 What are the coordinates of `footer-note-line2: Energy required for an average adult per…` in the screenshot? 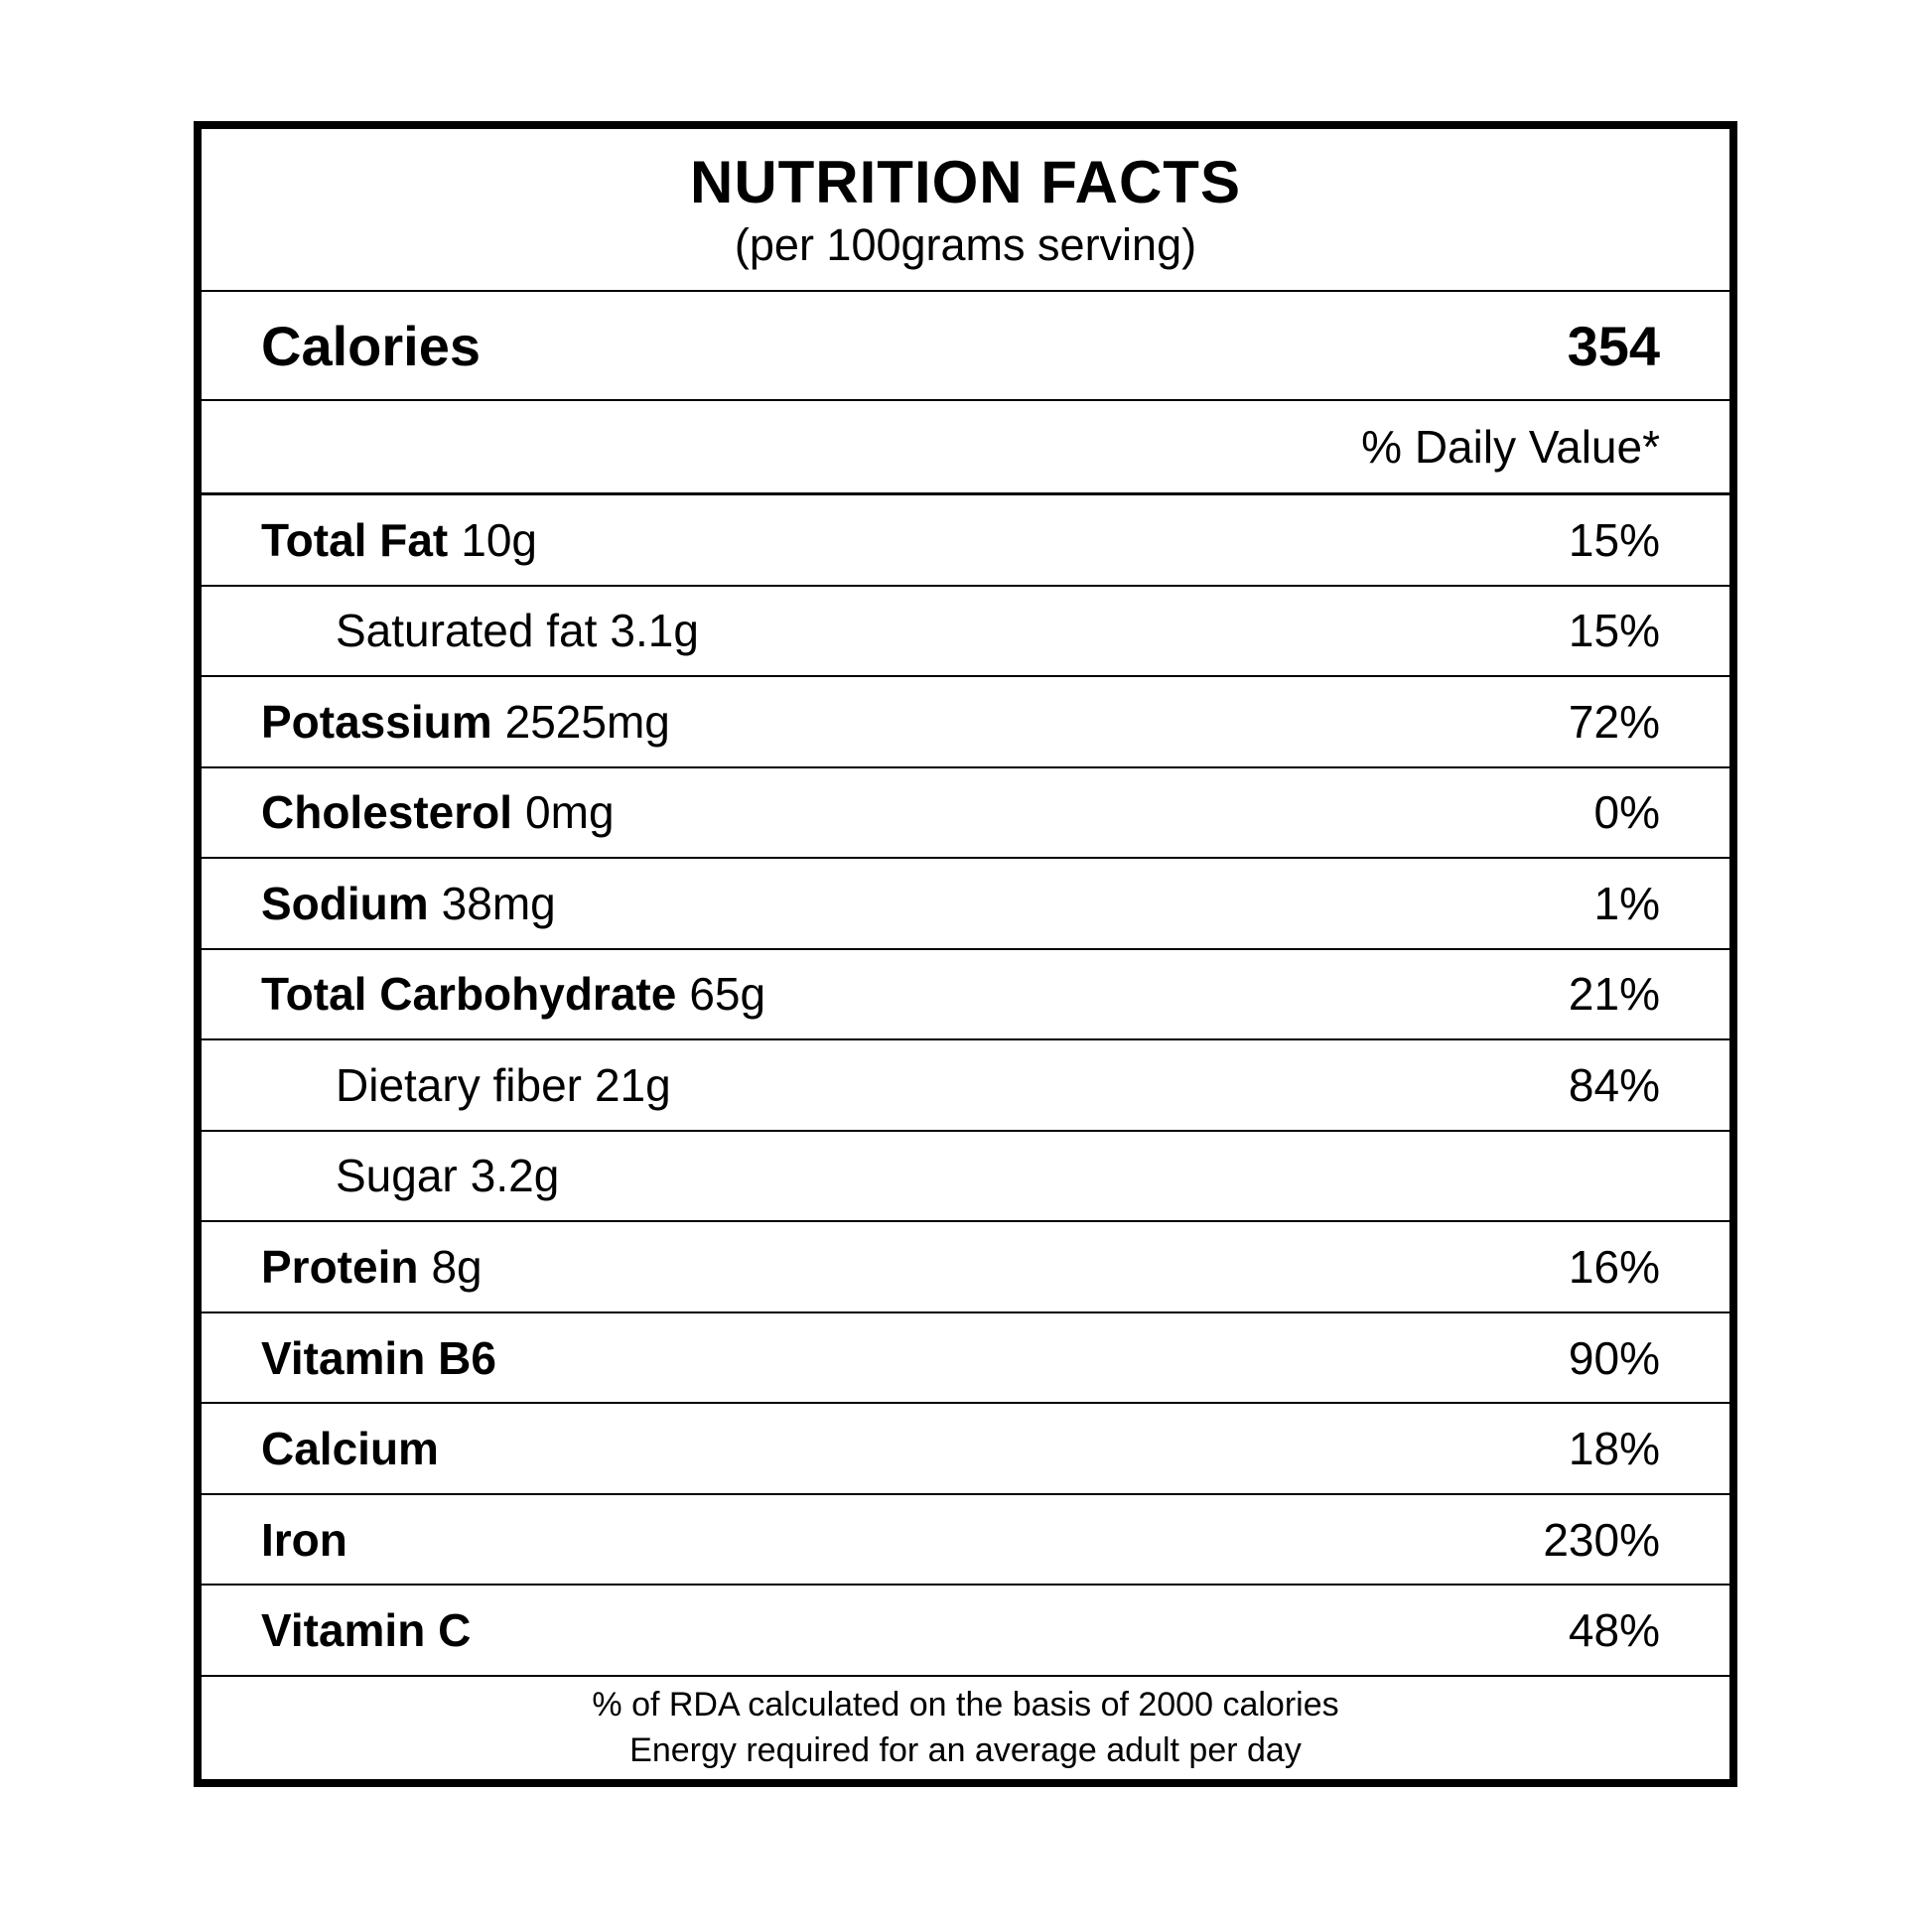 It's located at (966, 1749).